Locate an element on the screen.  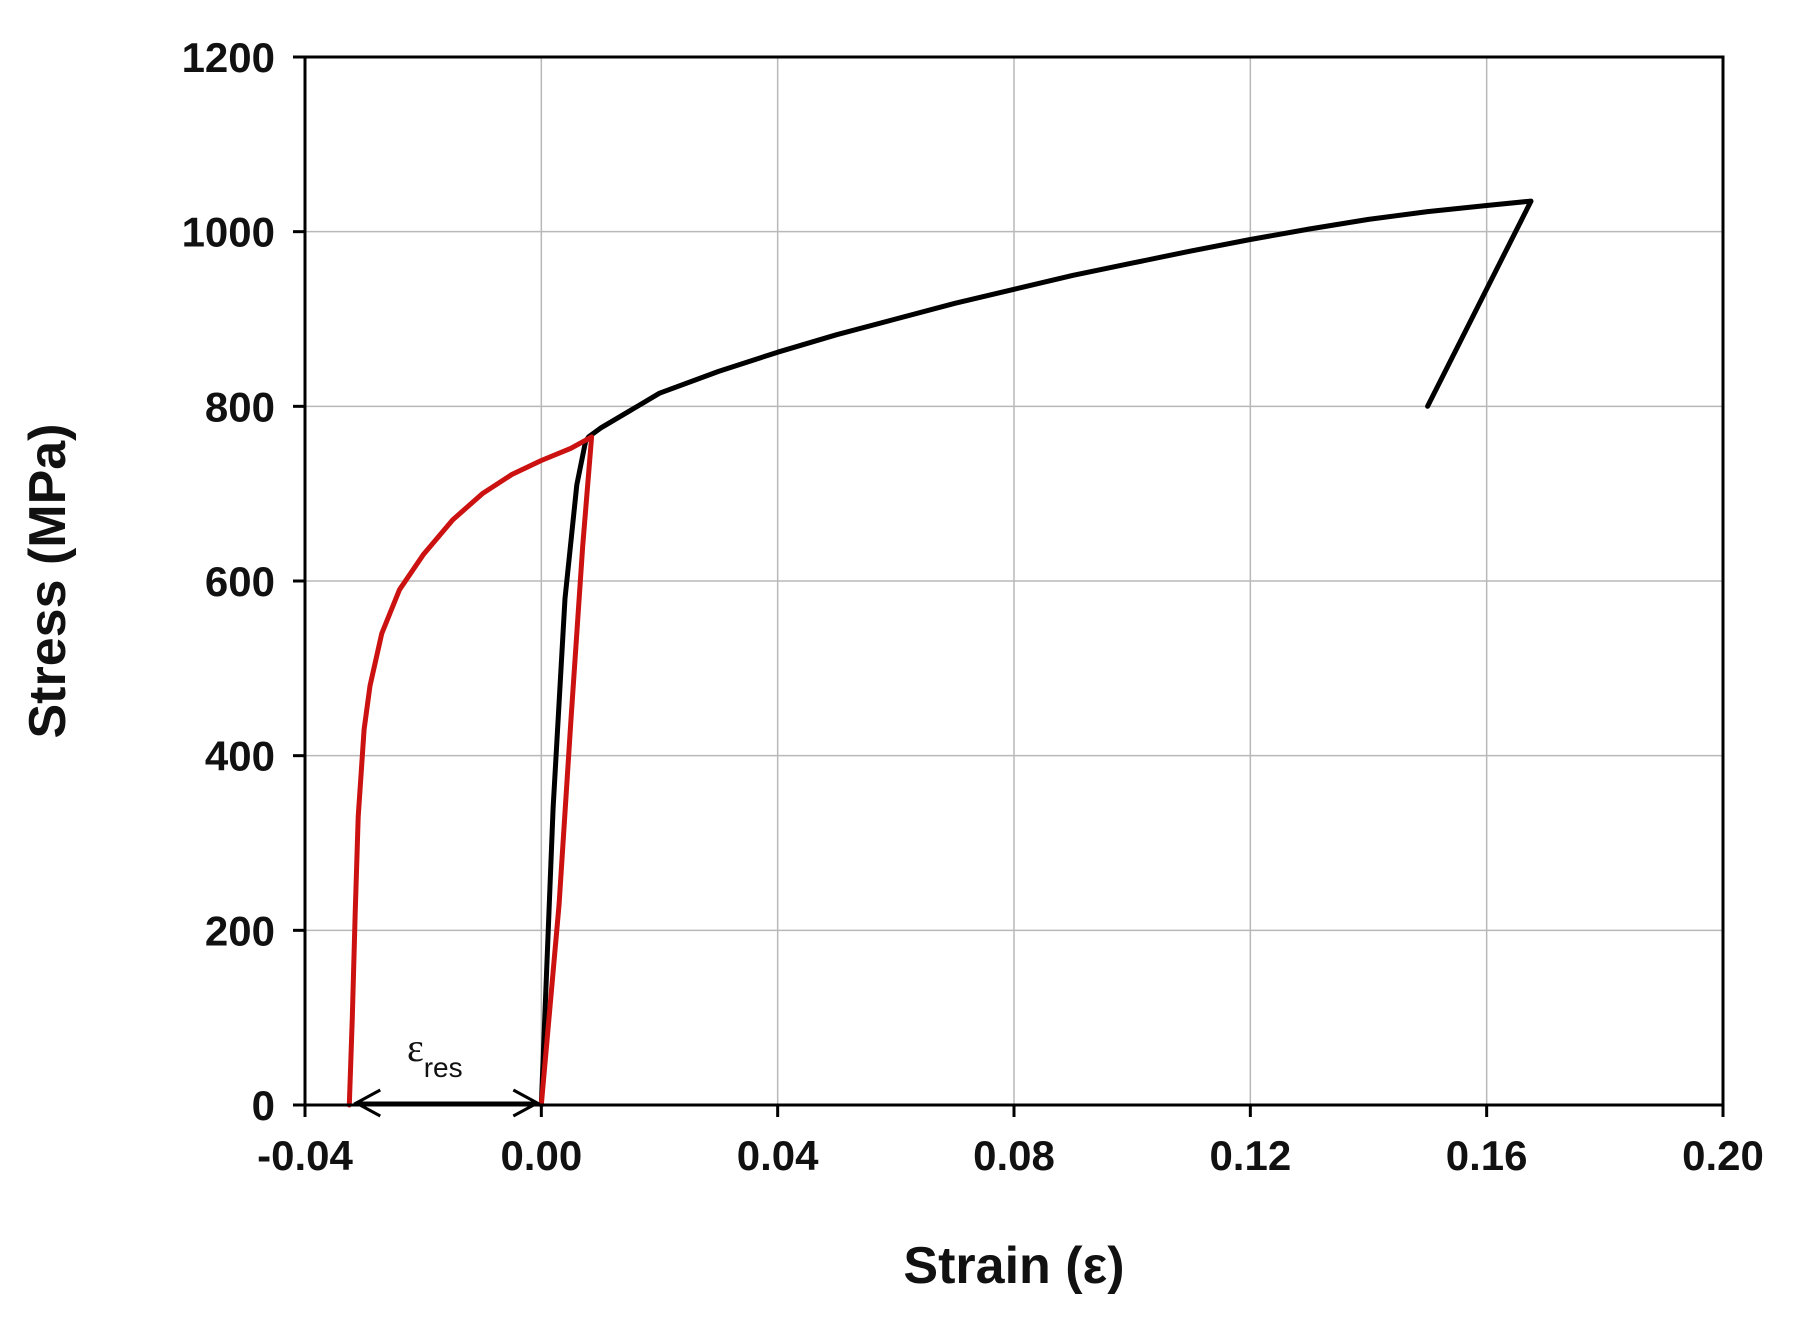
y-tick-label: 600 is located at coordinates (240, 581).